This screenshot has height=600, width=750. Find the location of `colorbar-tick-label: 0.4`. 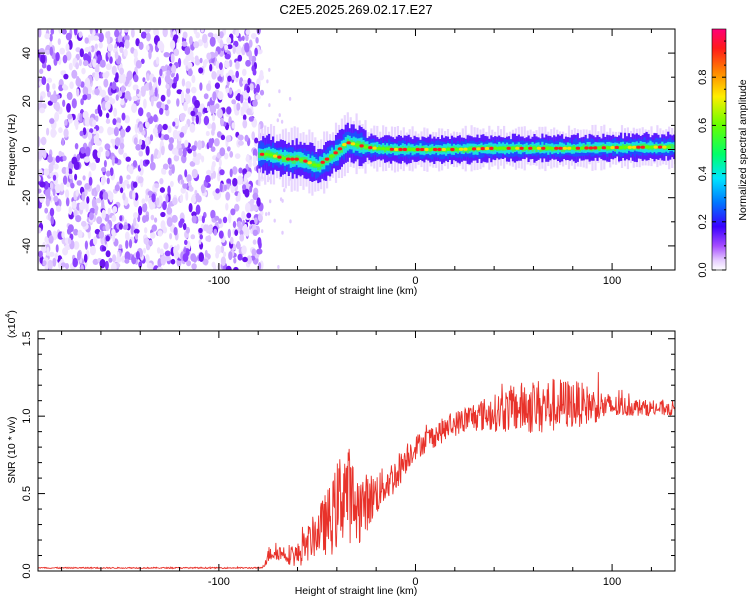

colorbar-tick-label: 0.4 is located at coordinates (703, 173).